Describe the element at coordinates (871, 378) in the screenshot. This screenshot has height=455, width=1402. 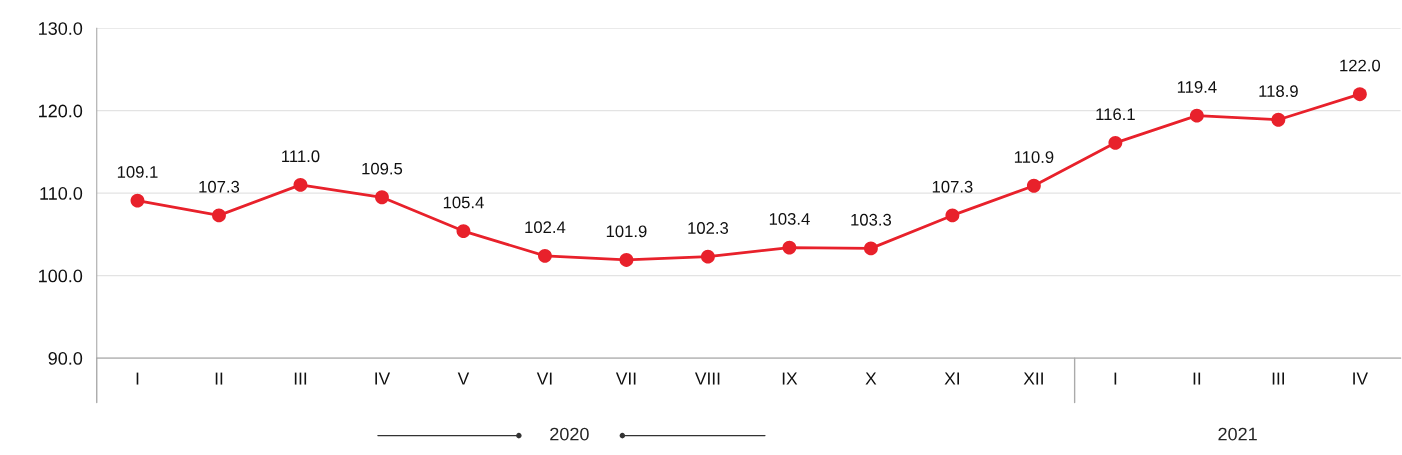
I see `x-tick-label: X` at that location.